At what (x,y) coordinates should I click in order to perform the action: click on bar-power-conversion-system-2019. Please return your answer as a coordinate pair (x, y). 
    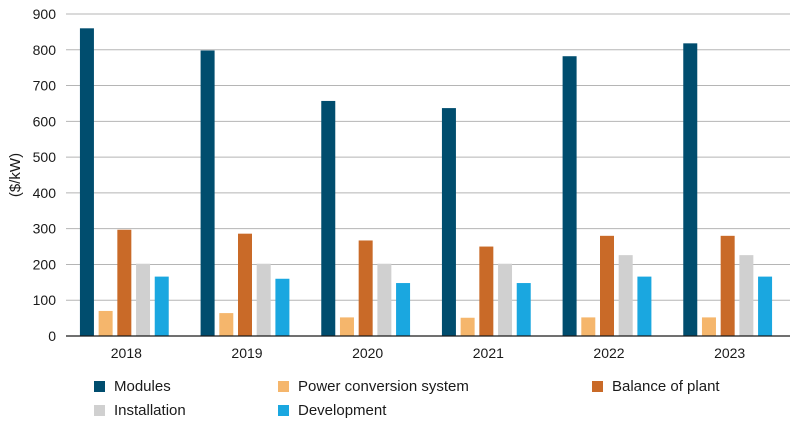
    Looking at the image, I should click on (226, 324).